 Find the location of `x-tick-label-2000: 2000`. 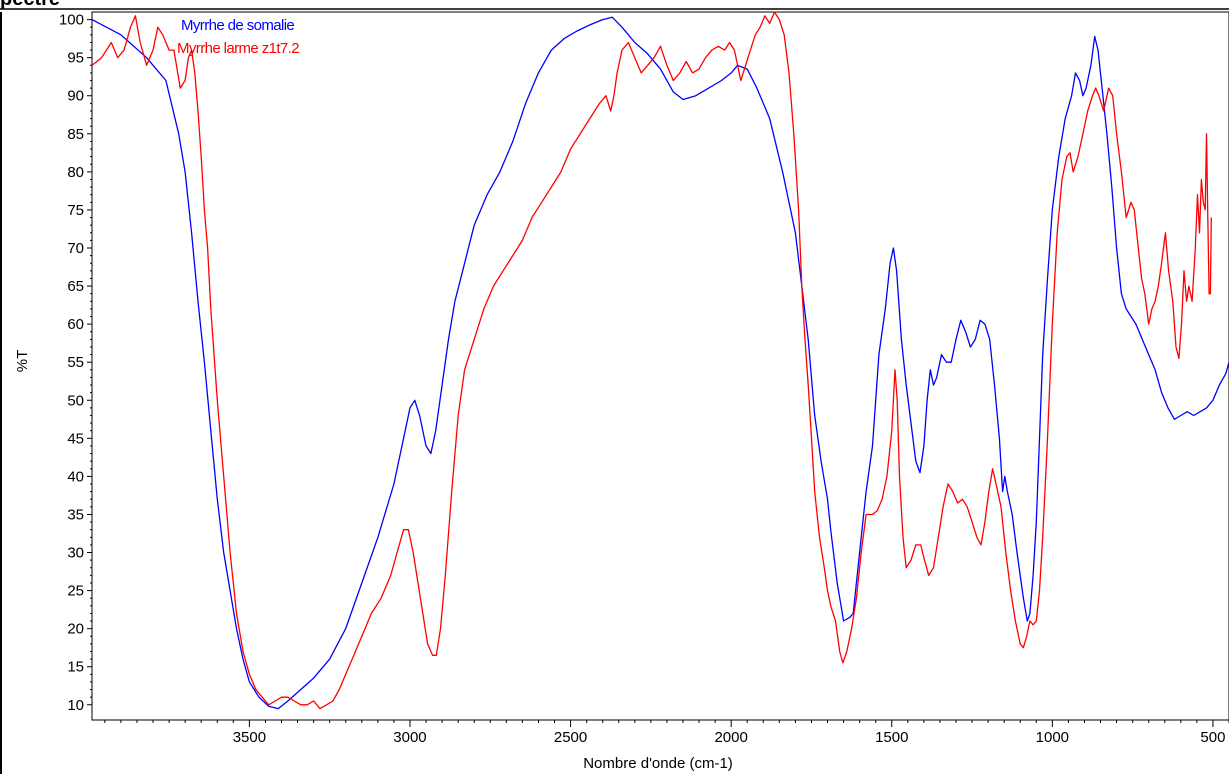

x-tick-label-2000: 2000 is located at coordinates (730, 737).